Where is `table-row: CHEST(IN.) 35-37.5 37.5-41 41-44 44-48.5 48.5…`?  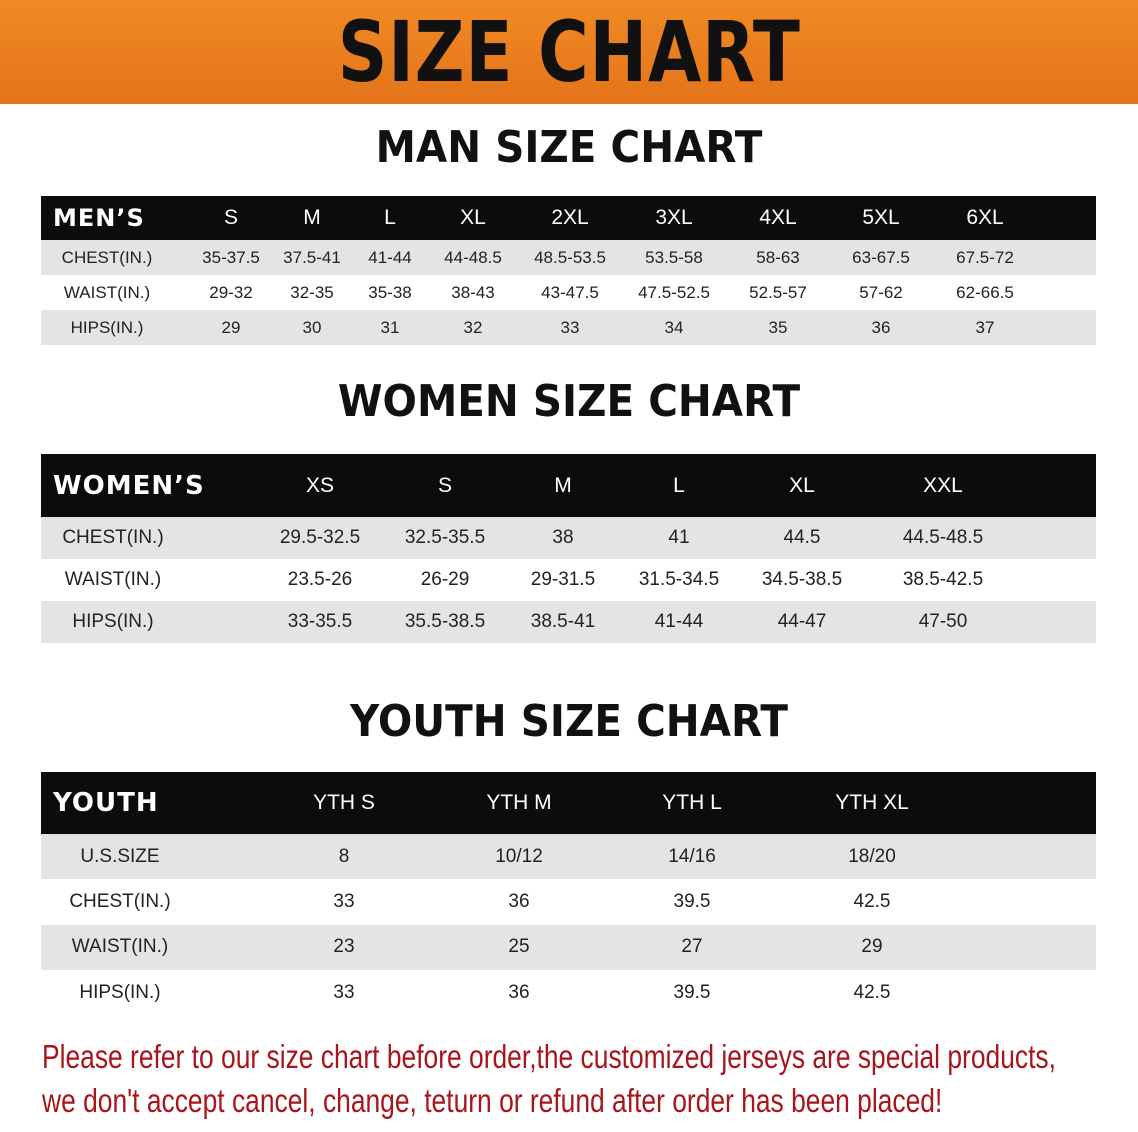
table-row: CHEST(IN.) 35-37.5 37.5-41 41-44 44-48.5 48.5… is located at coordinates (568, 257).